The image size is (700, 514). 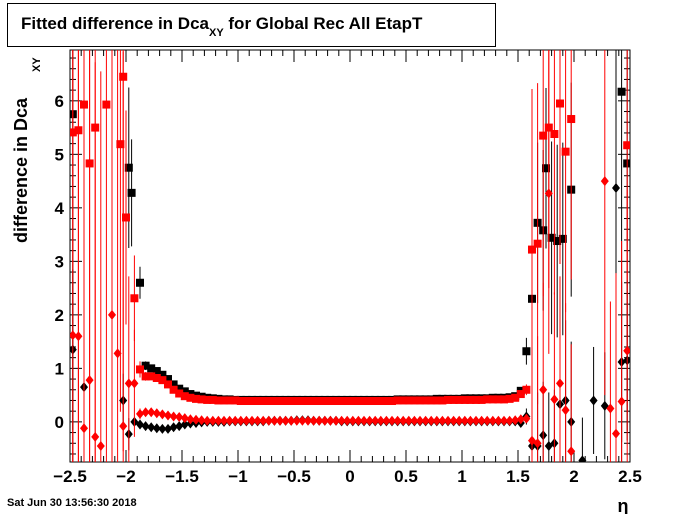 I want to click on x-tick-label: 2, so click(x=573, y=476).